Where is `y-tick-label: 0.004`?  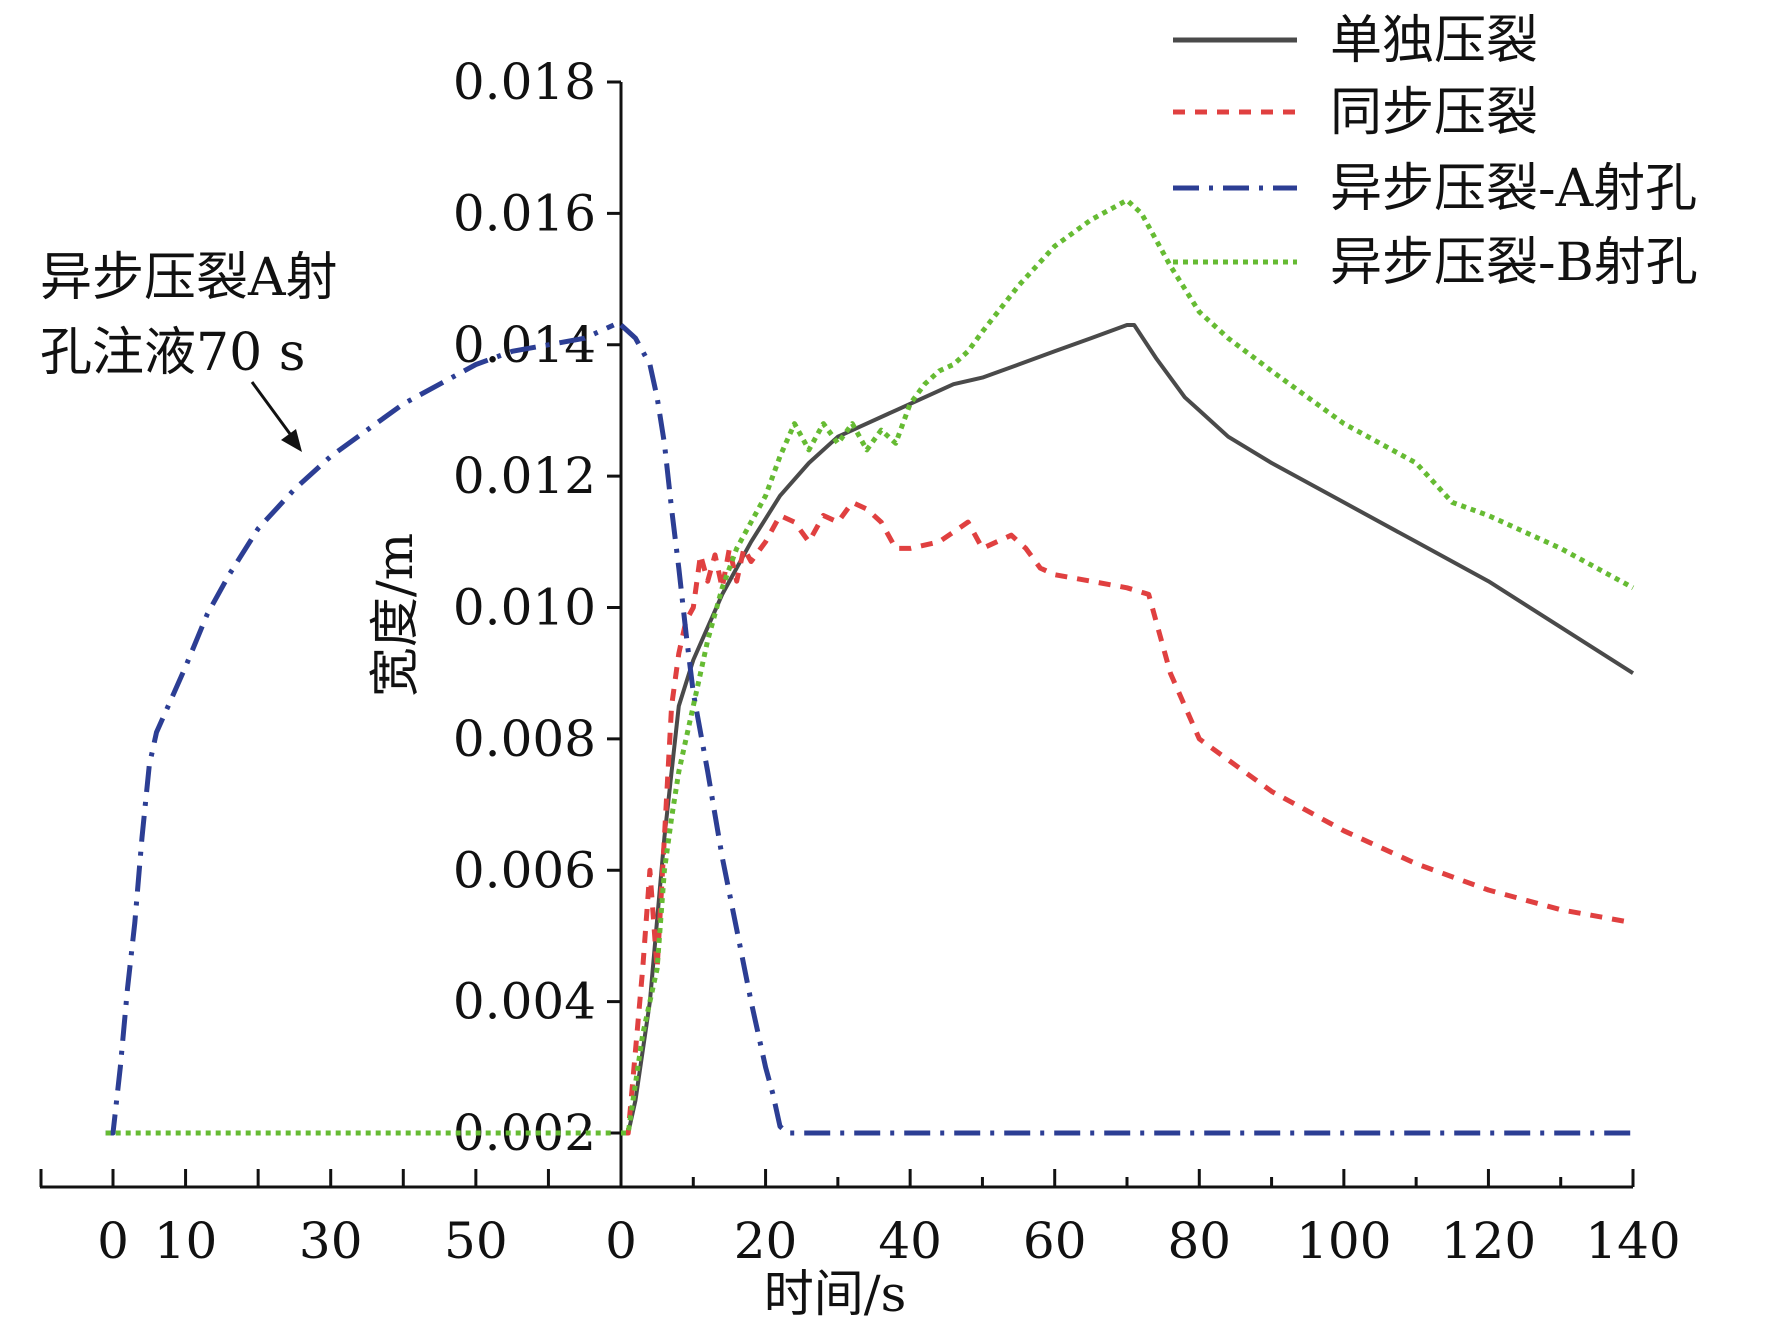 y-tick-label: 0.004 is located at coordinates (524, 1002).